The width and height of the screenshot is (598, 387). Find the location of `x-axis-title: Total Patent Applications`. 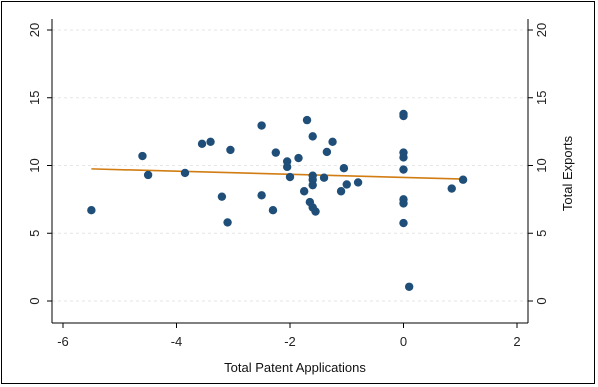

x-axis-title: Total Patent Applications is located at coordinates (295, 367).